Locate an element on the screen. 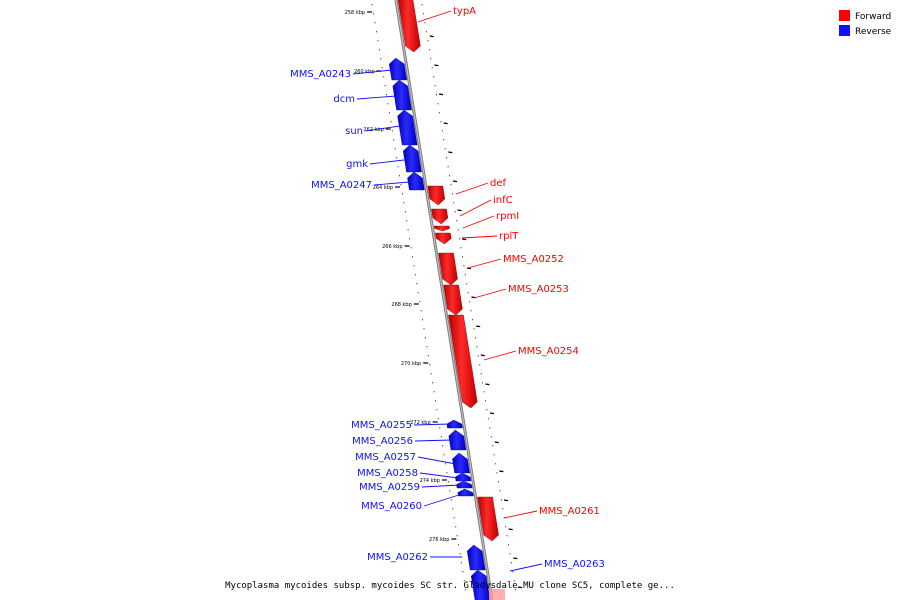  gene-feature-mms_a0261 is located at coordinates (488, 519).